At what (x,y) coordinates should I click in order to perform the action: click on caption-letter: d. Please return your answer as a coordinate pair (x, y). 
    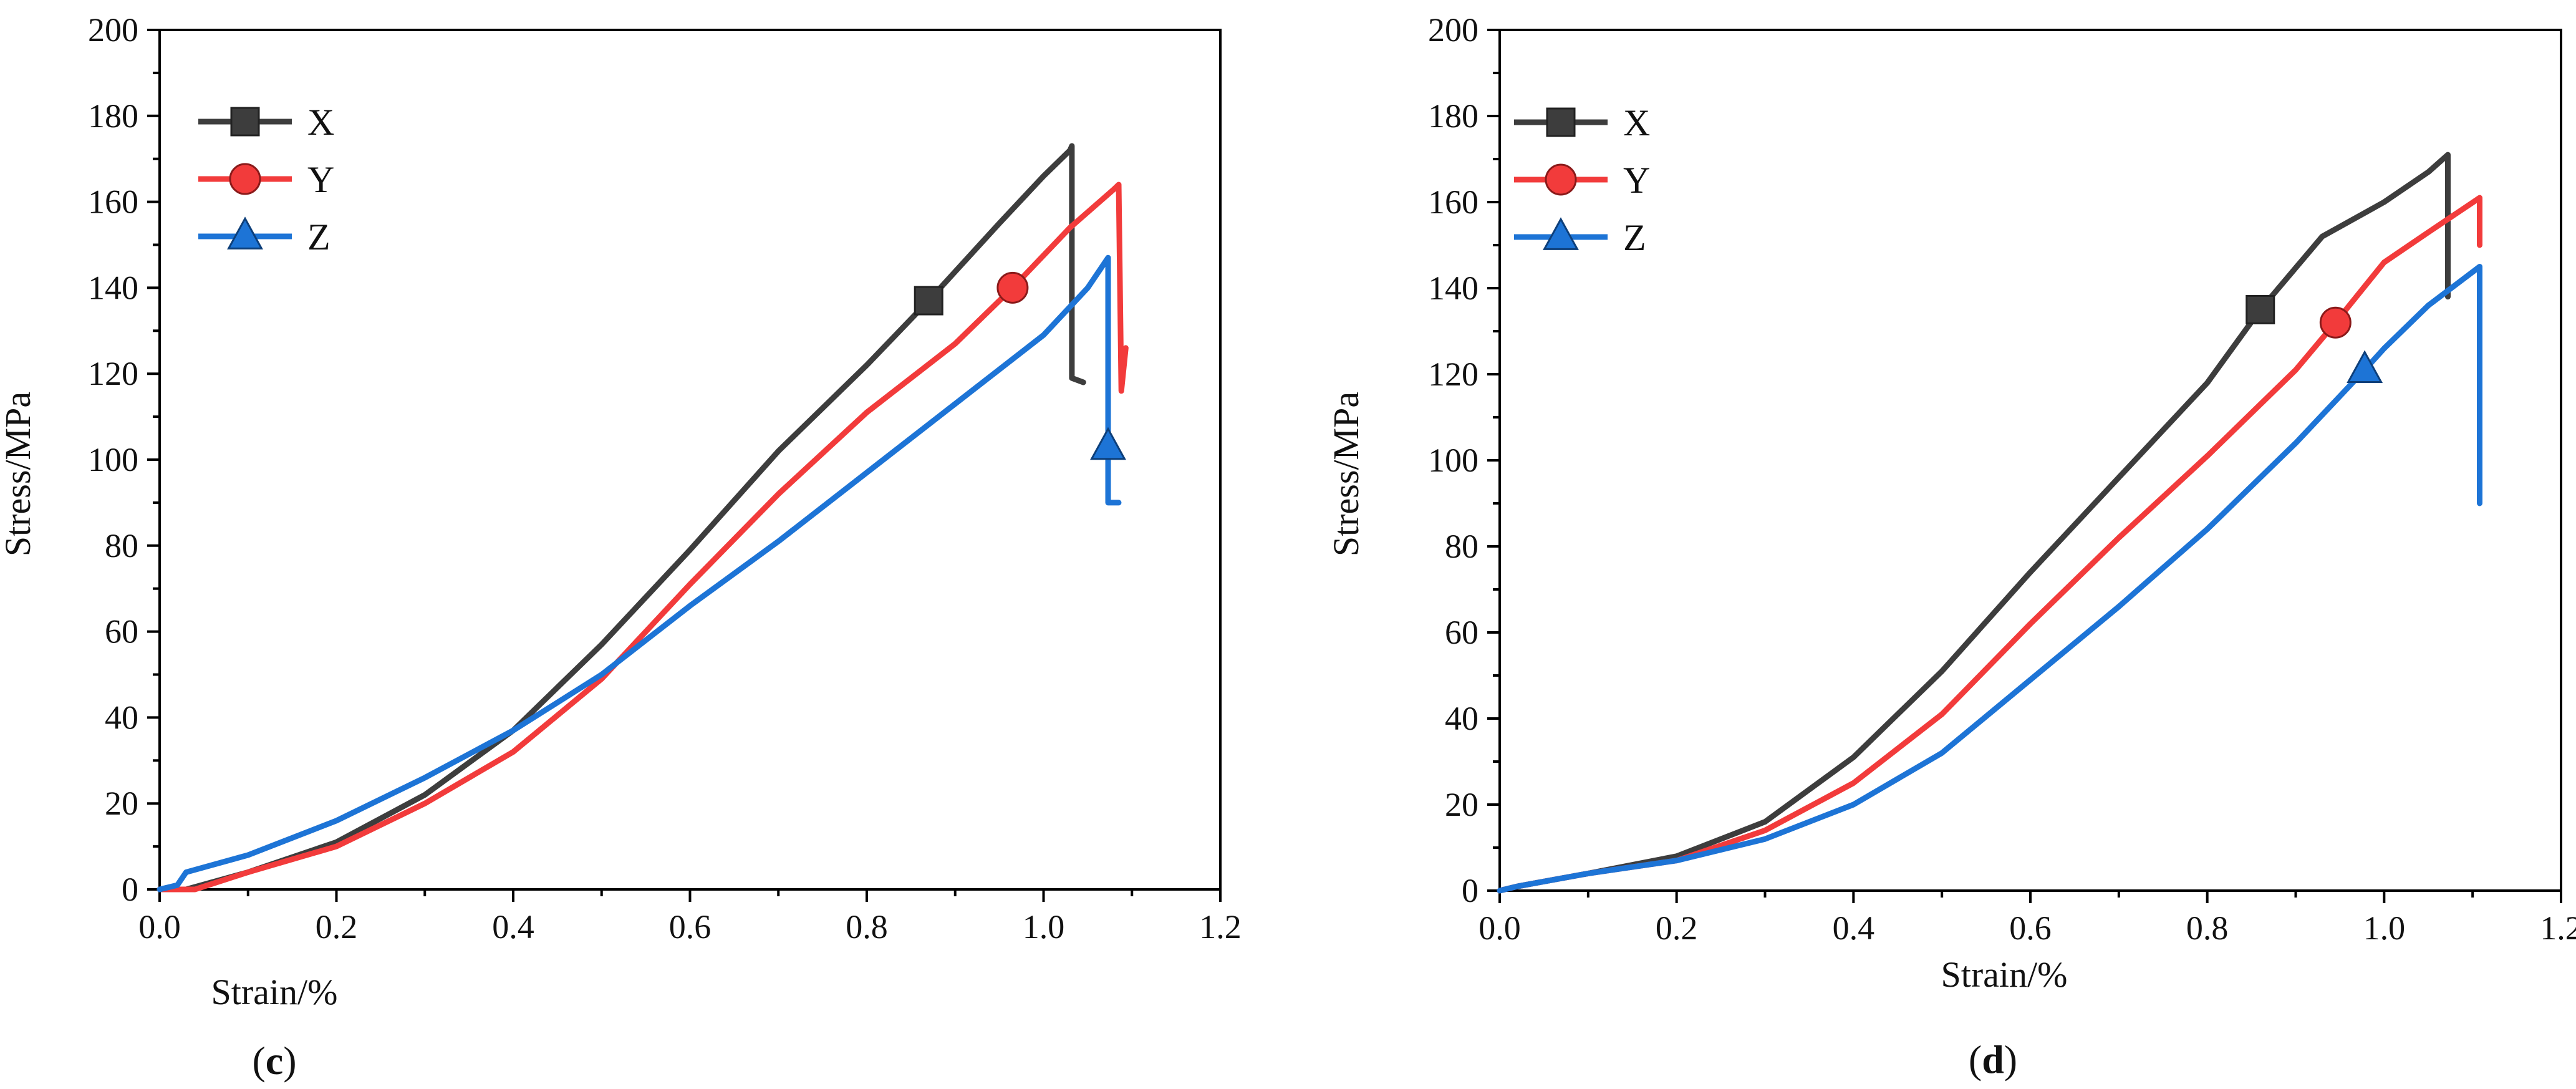
    Looking at the image, I should click on (1993, 1059).